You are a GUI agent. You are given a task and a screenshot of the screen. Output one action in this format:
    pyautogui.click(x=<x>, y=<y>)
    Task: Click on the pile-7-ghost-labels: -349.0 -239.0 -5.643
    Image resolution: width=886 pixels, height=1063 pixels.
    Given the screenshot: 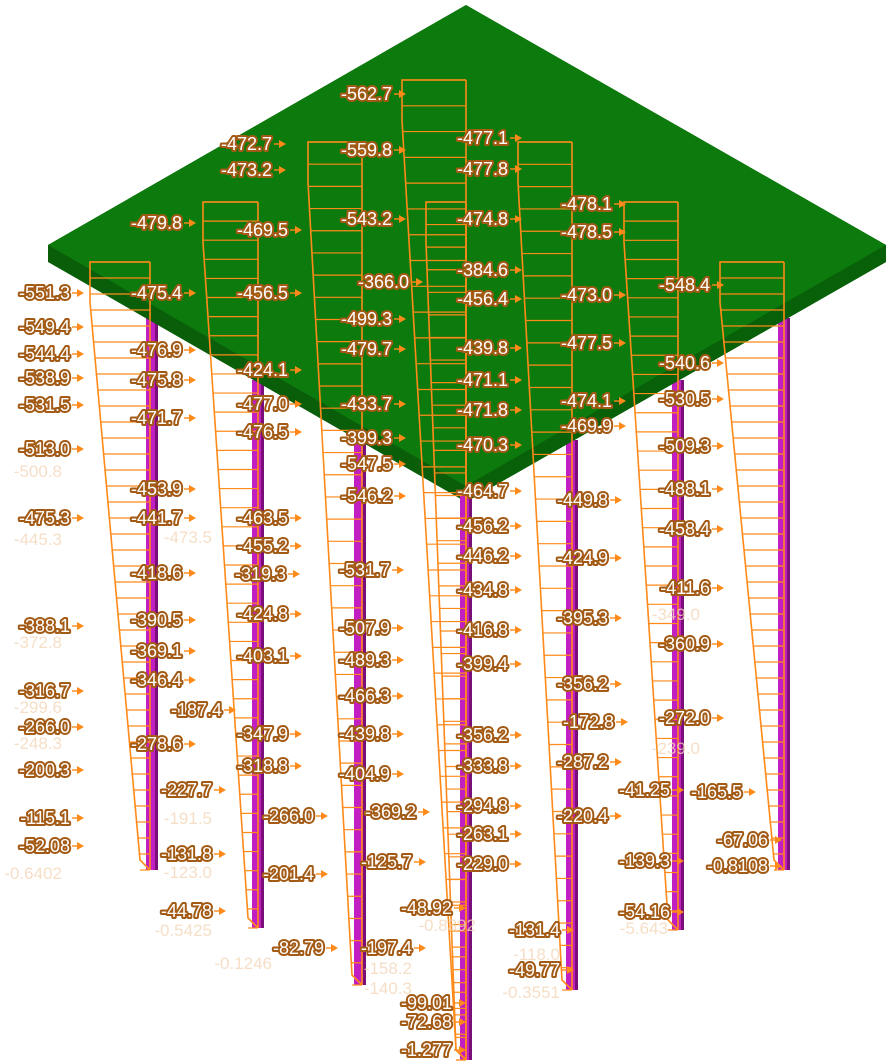 What is the action you would take?
    pyautogui.click(x=660, y=771)
    